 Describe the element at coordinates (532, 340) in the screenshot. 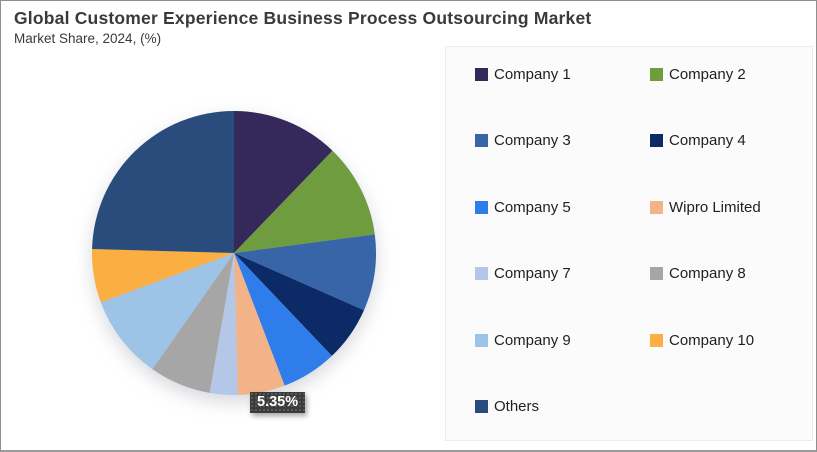

I see `legend-label: Company 9` at that location.